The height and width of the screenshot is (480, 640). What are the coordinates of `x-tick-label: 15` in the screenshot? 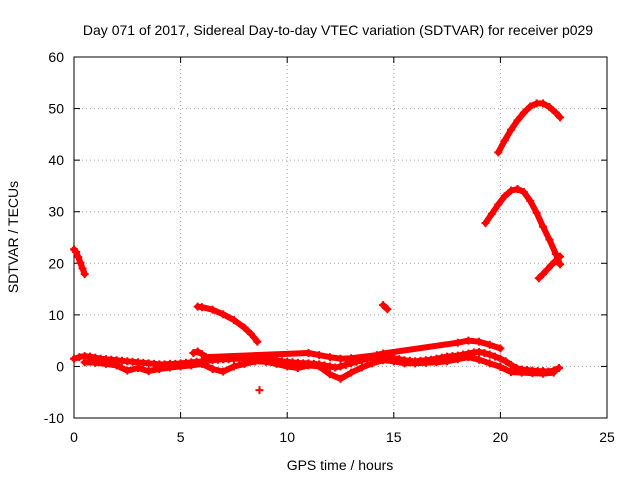 It's located at (394, 437).